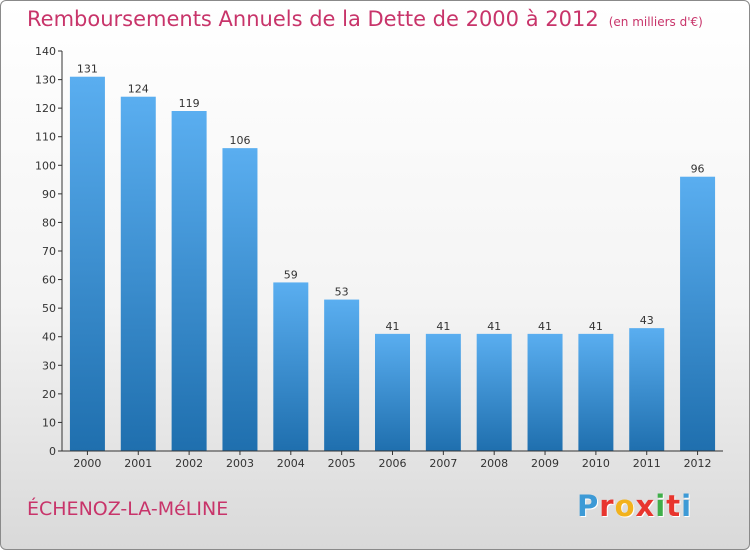  What do you see at coordinates (49, 222) in the screenshot?
I see `y-tick-label: 80` at bounding box center [49, 222].